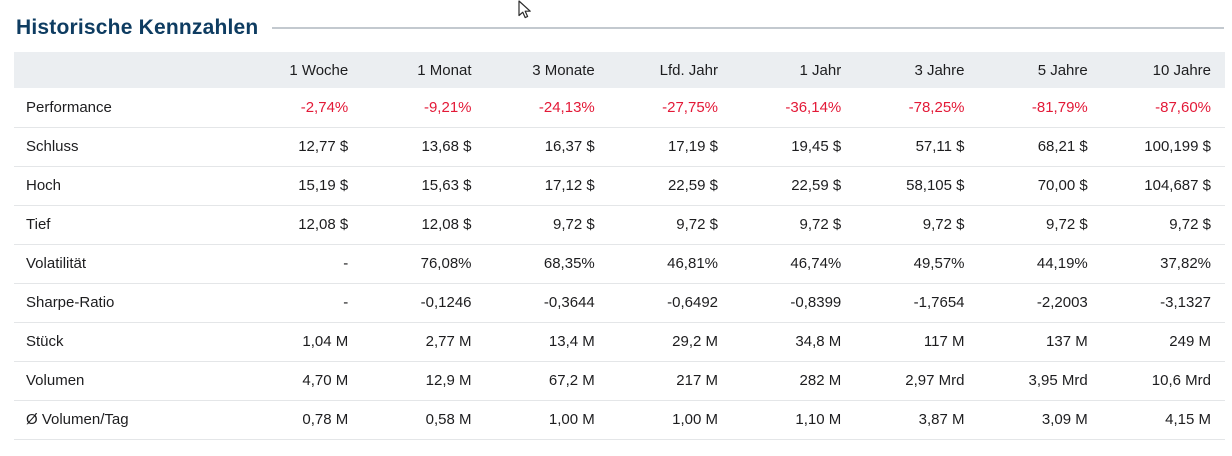 The image size is (1232, 456). Describe the element at coordinates (1040, 342) in the screenshot. I see `table-cell: 137 M` at that location.